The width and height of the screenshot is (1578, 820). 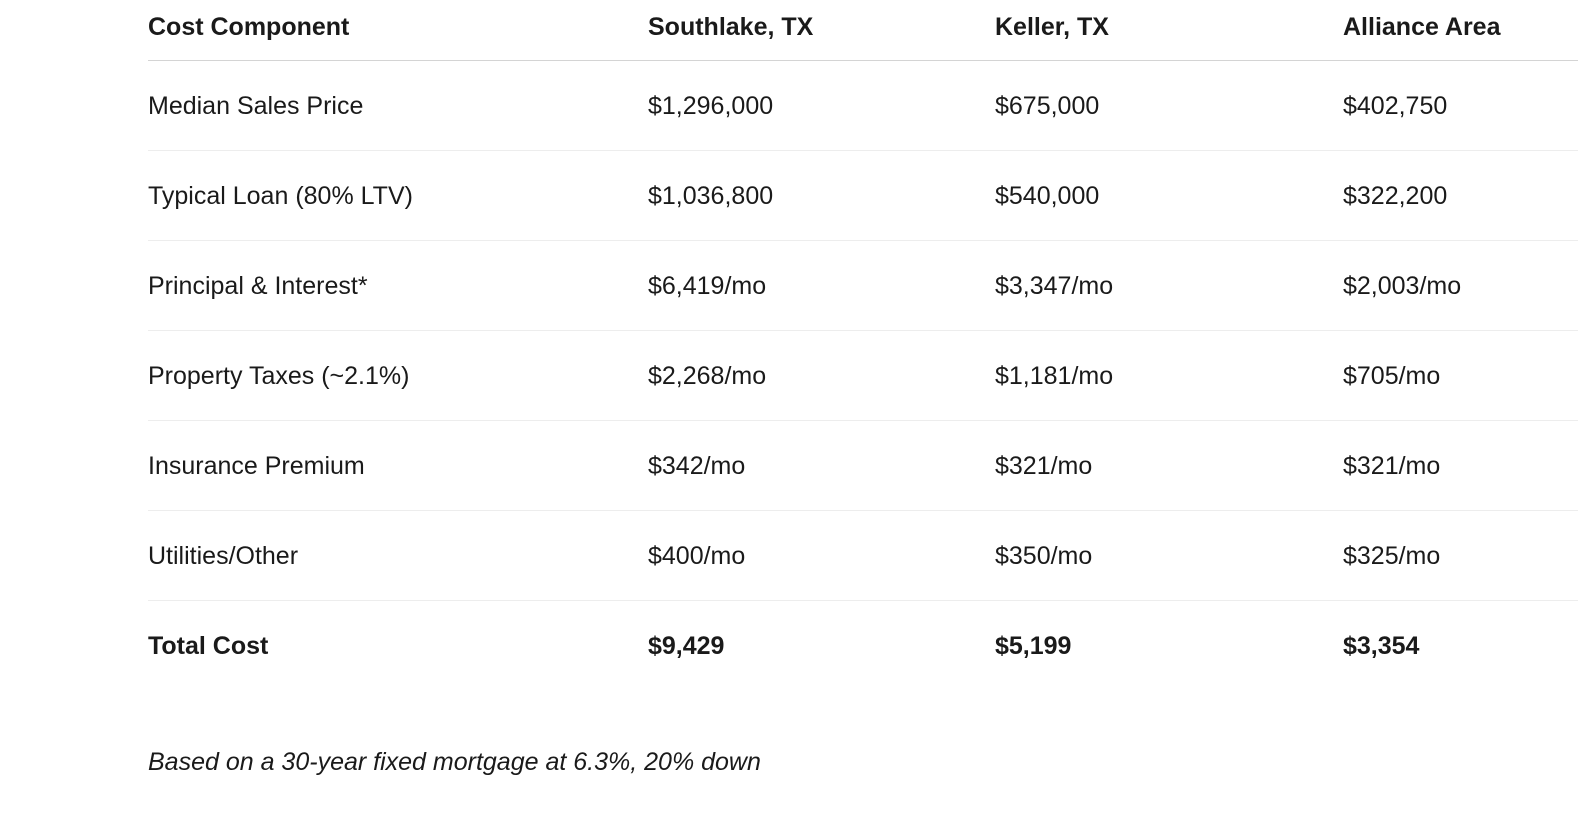 I want to click on row-label: Utilities/Other, so click(x=398, y=555).